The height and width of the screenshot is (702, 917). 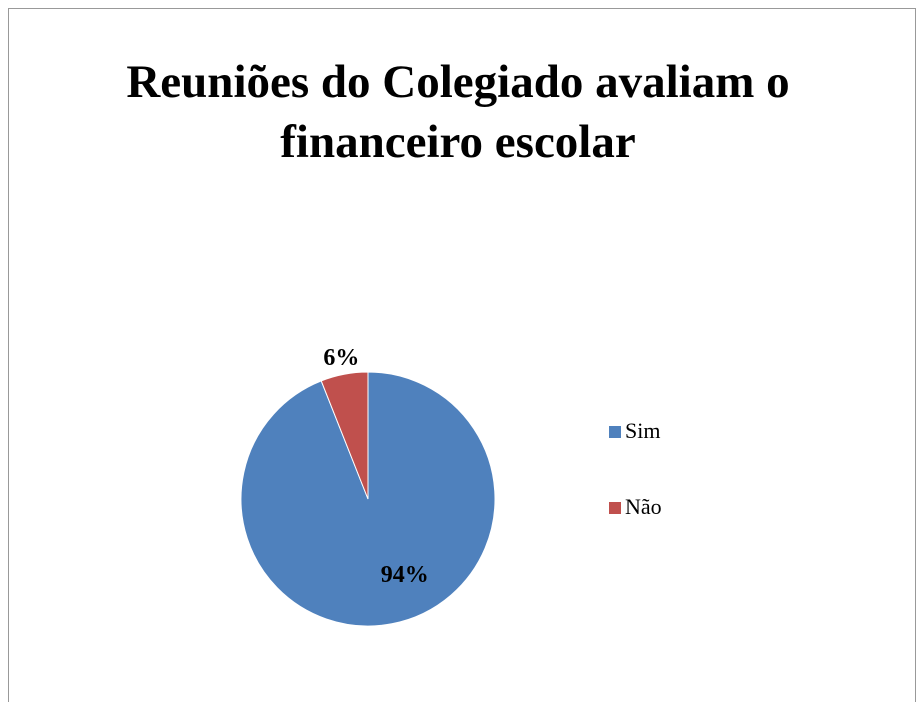 I want to click on data-label: 94%, so click(x=405, y=575).